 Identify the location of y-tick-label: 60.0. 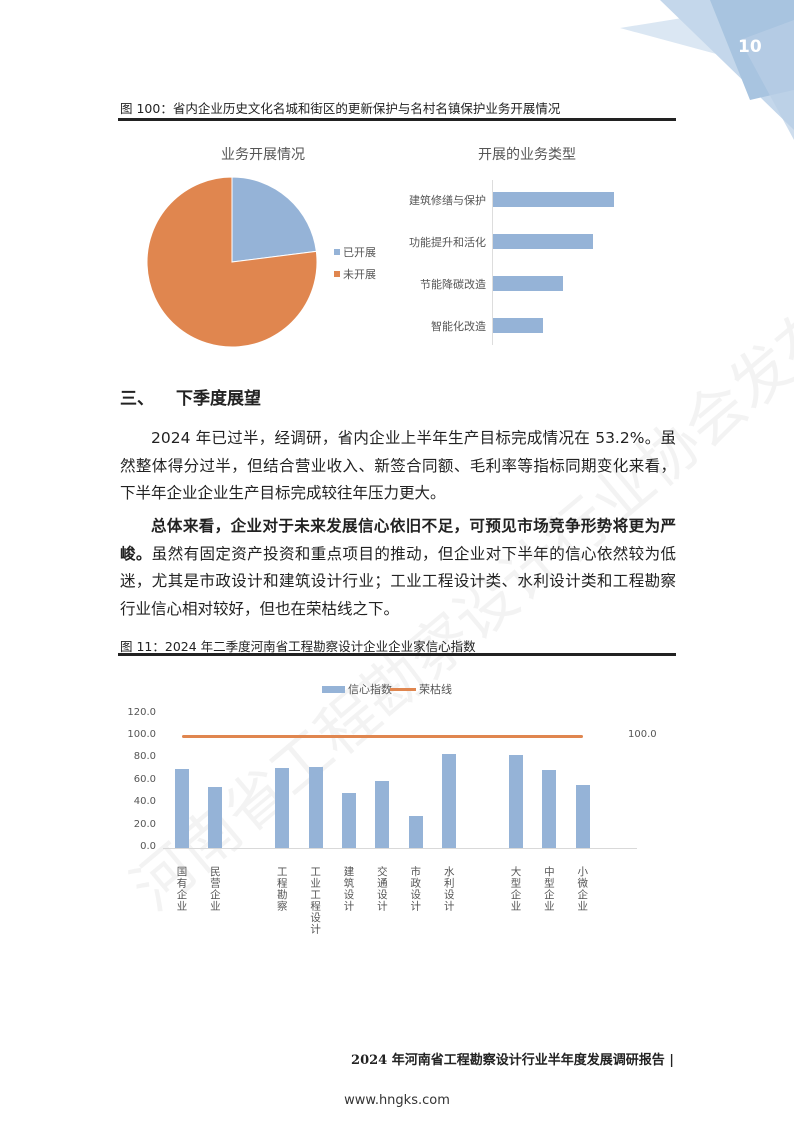
(144, 779).